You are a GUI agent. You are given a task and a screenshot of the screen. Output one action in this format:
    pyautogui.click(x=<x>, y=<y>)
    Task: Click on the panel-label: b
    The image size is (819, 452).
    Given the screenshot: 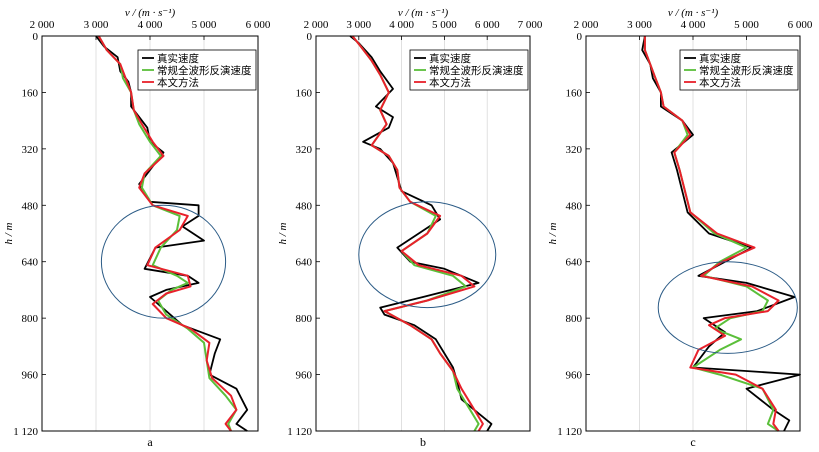 What is the action you would take?
    pyautogui.click(x=423, y=442)
    